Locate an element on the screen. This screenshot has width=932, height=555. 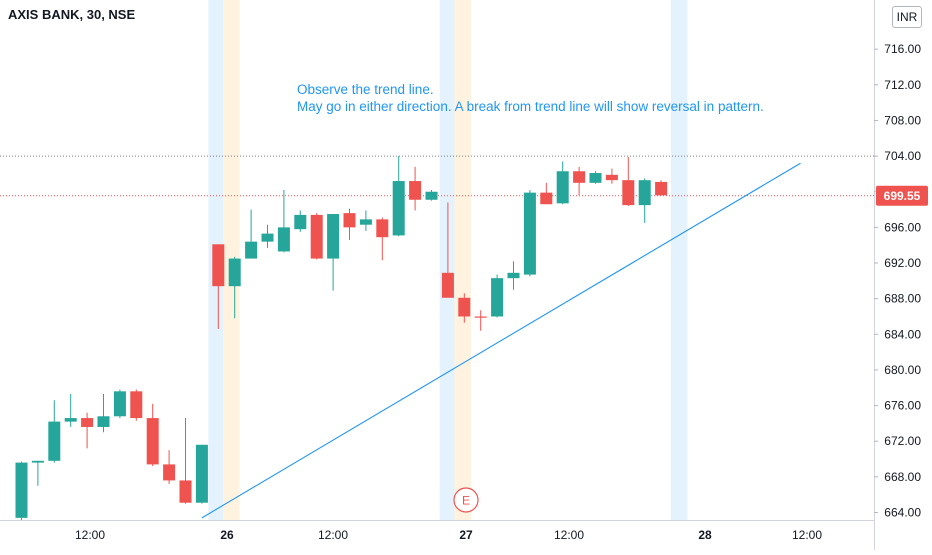
note-line-1: Observe the trend line. is located at coordinates (365, 89).